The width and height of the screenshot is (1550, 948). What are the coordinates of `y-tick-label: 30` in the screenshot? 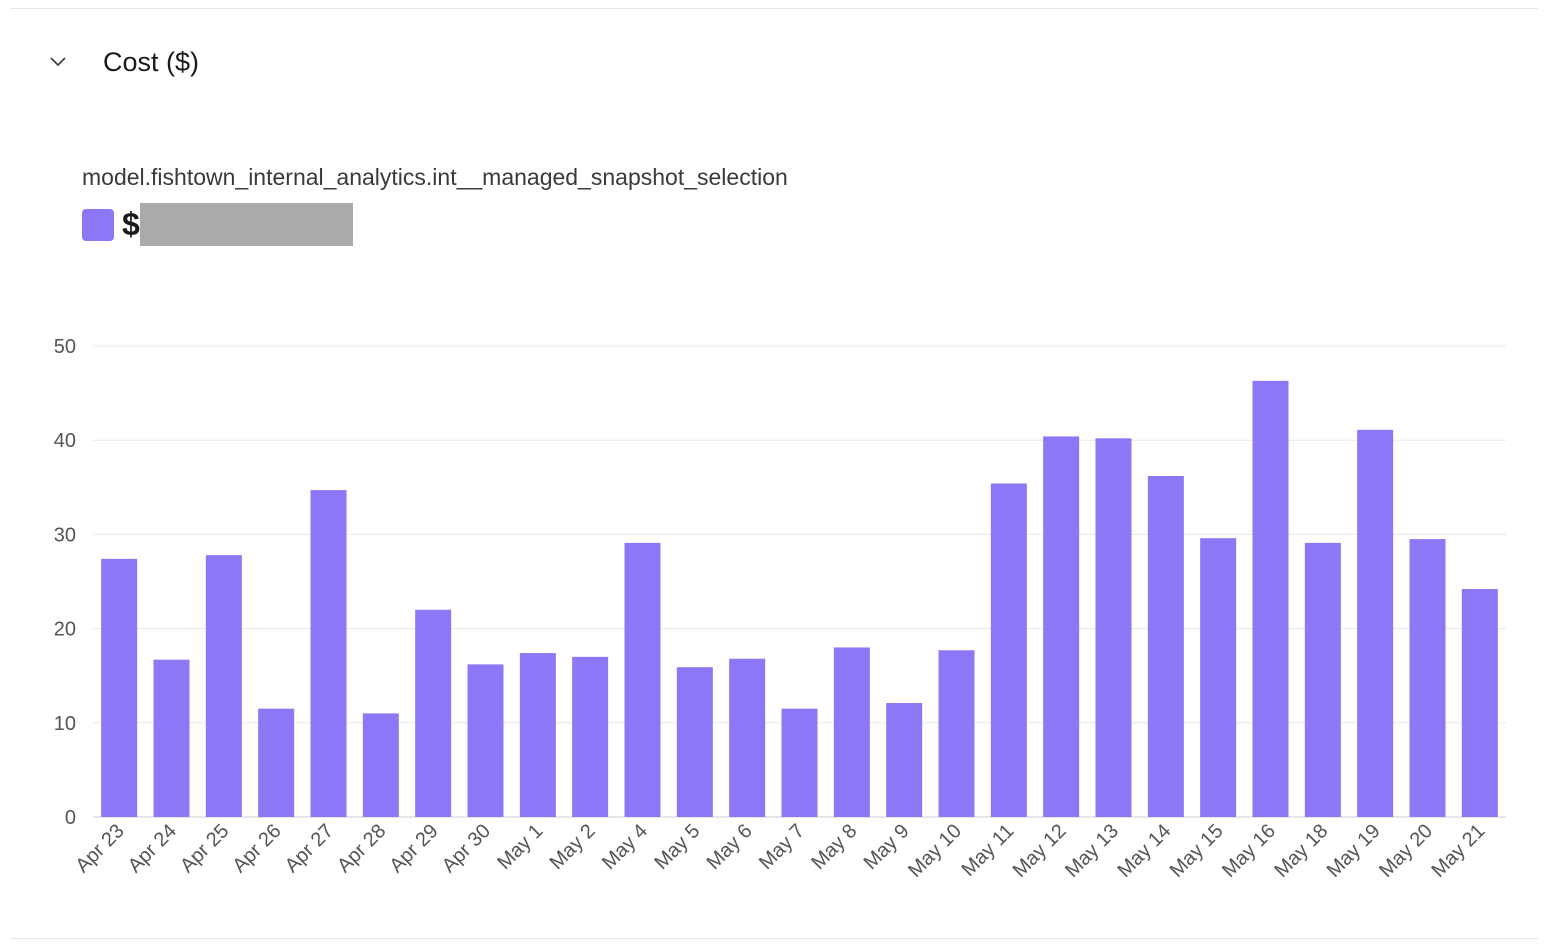 It's located at (65, 535).